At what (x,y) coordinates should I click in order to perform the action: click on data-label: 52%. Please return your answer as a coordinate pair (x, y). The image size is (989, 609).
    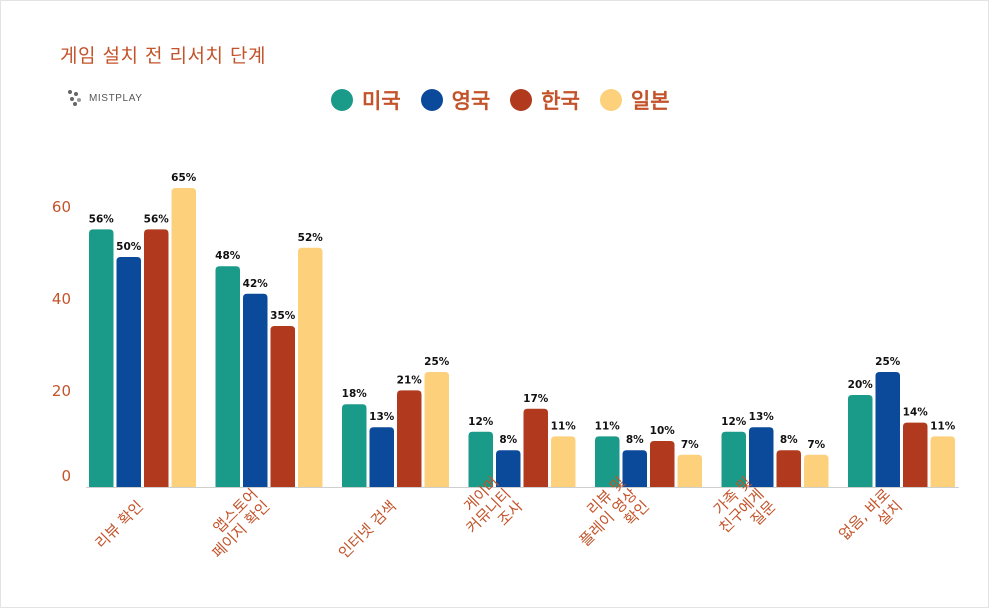
    Looking at the image, I should click on (311, 238).